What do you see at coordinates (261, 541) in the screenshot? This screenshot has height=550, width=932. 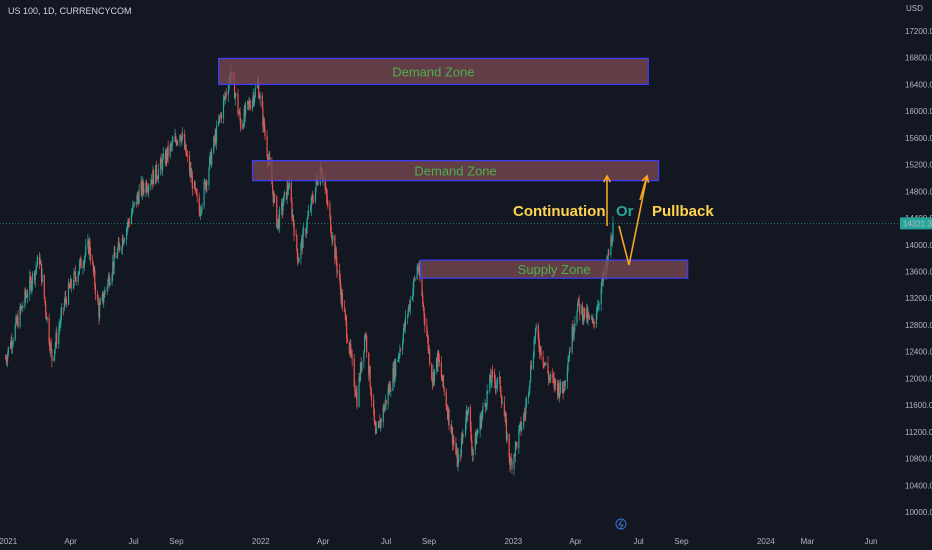 I see `x-tick-label: 2022` at bounding box center [261, 541].